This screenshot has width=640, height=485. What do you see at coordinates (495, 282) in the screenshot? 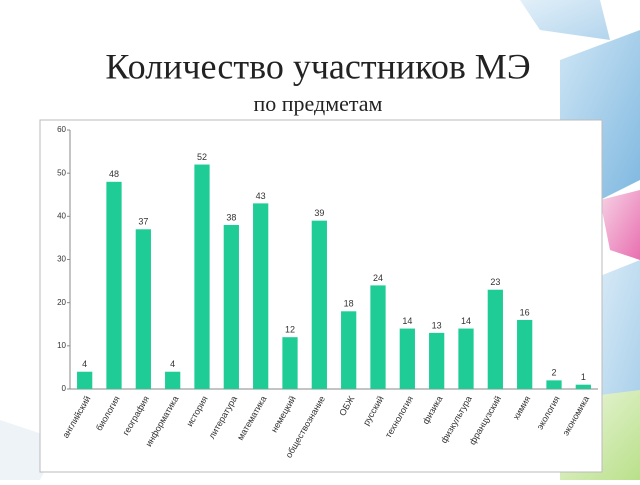
I see `value-label: 23` at bounding box center [495, 282].